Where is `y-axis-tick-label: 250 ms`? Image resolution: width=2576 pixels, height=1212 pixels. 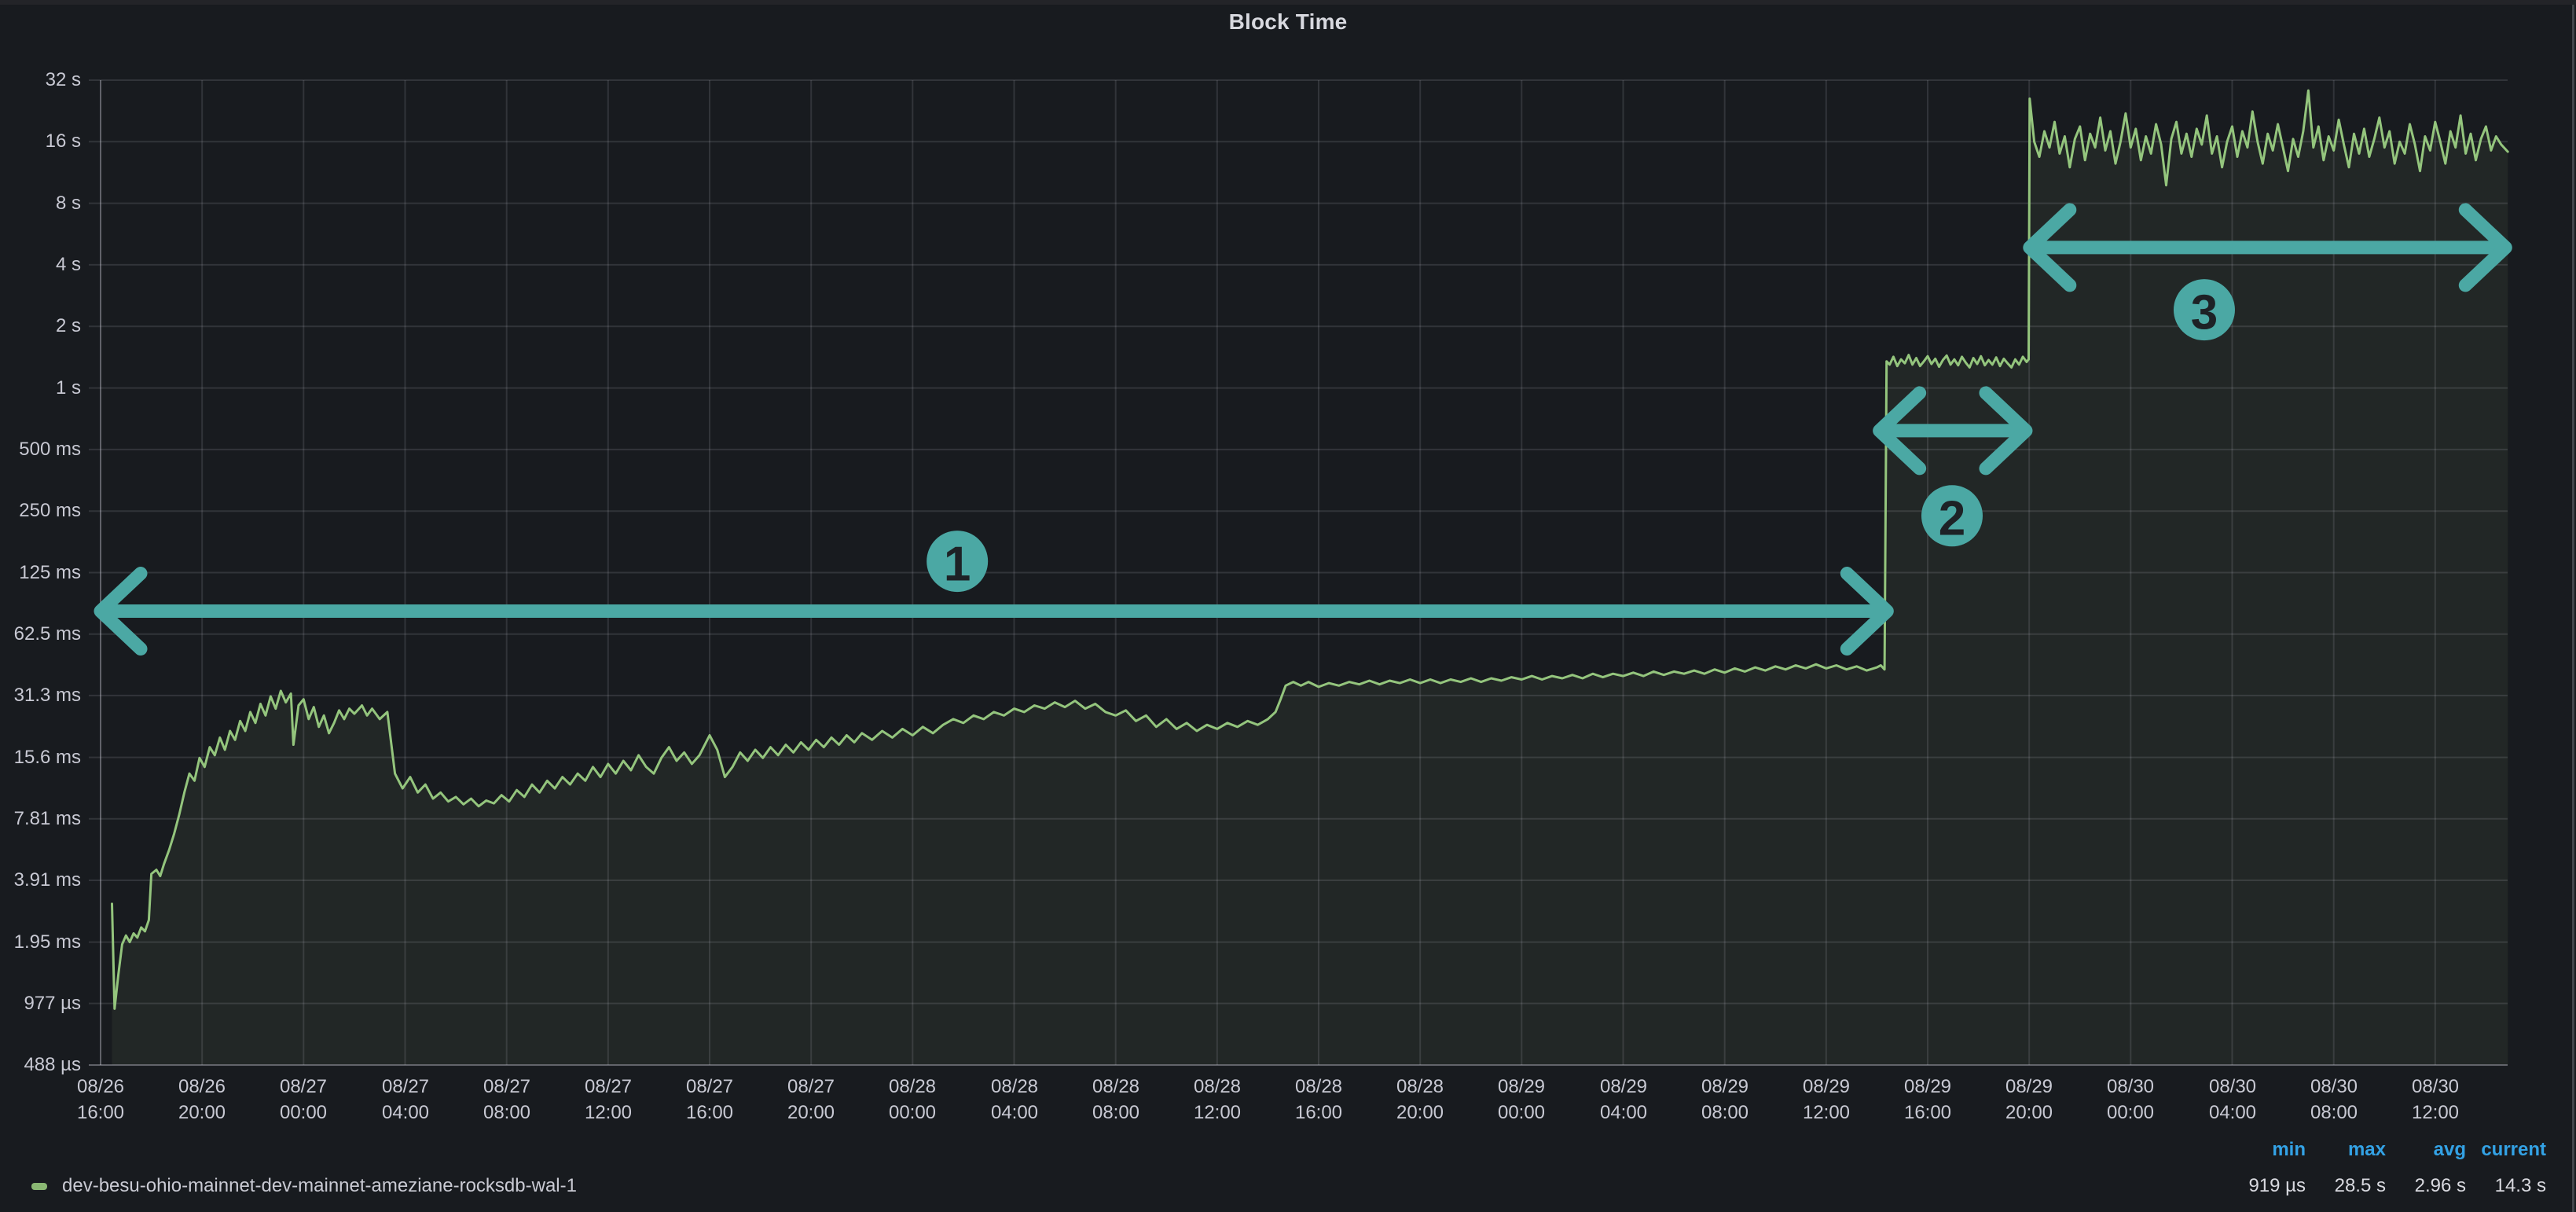
y-axis-tick-label: 250 ms is located at coordinates (50, 510).